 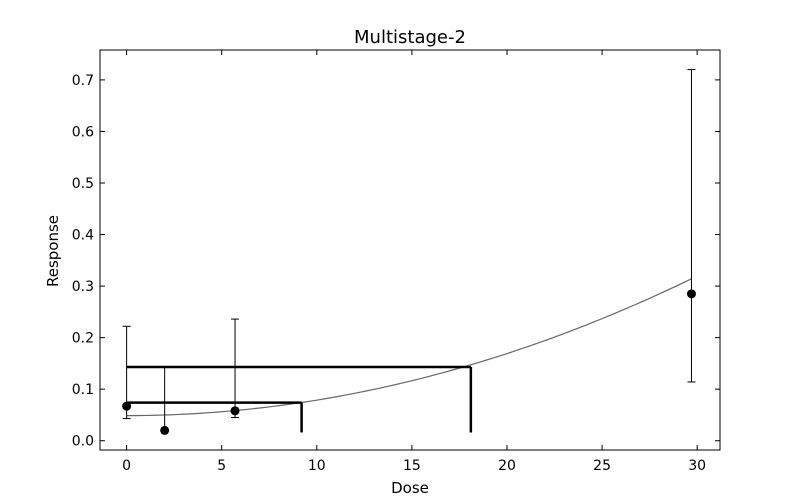 What do you see at coordinates (317, 466) in the screenshot?
I see `x-tick-label: 10` at bounding box center [317, 466].